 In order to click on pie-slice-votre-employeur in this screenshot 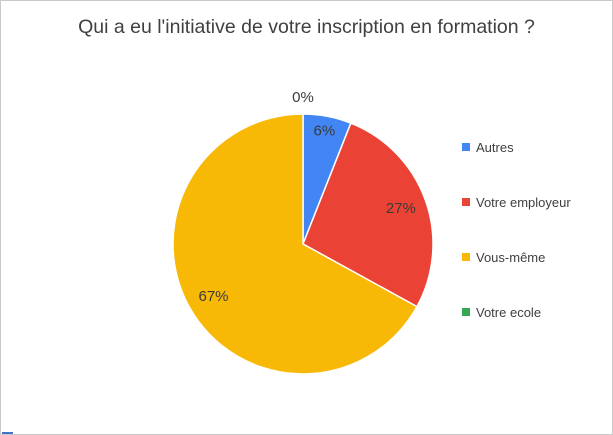, I will do `click(368, 215)`.